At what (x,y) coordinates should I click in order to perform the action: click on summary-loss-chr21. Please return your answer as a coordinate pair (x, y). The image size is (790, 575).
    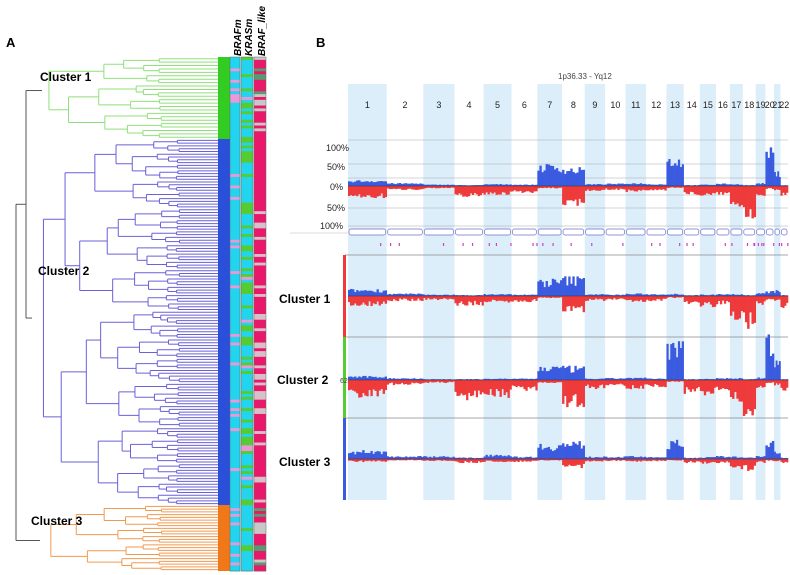
    Looking at the image, I should click on (778, 188).